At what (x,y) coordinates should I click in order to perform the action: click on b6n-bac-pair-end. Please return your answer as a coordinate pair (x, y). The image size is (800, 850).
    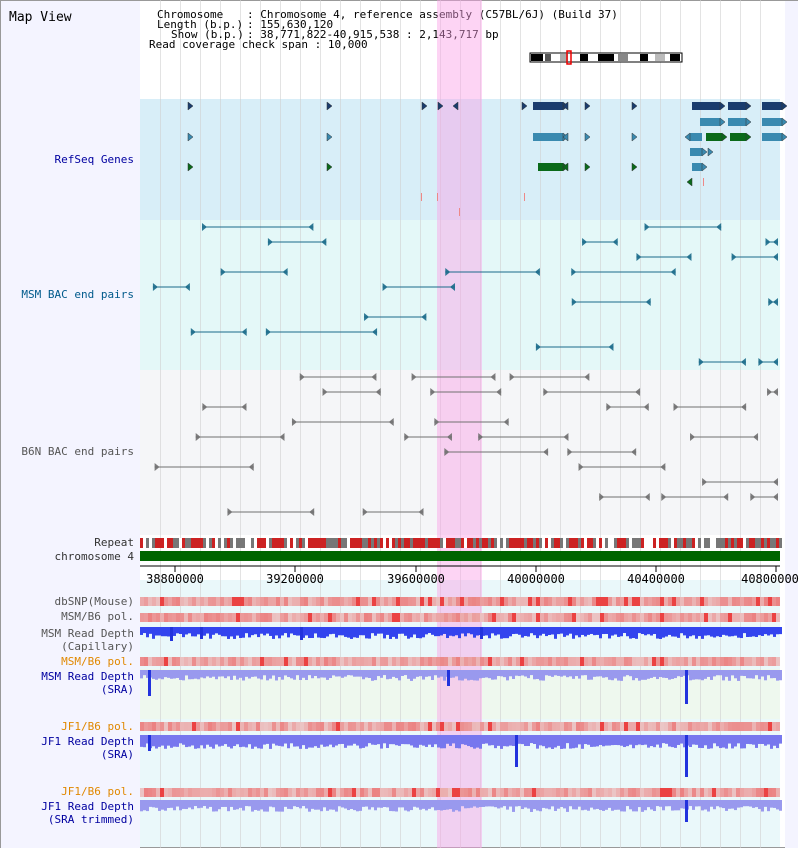
    Looking at the image, I should click on (775, 392).